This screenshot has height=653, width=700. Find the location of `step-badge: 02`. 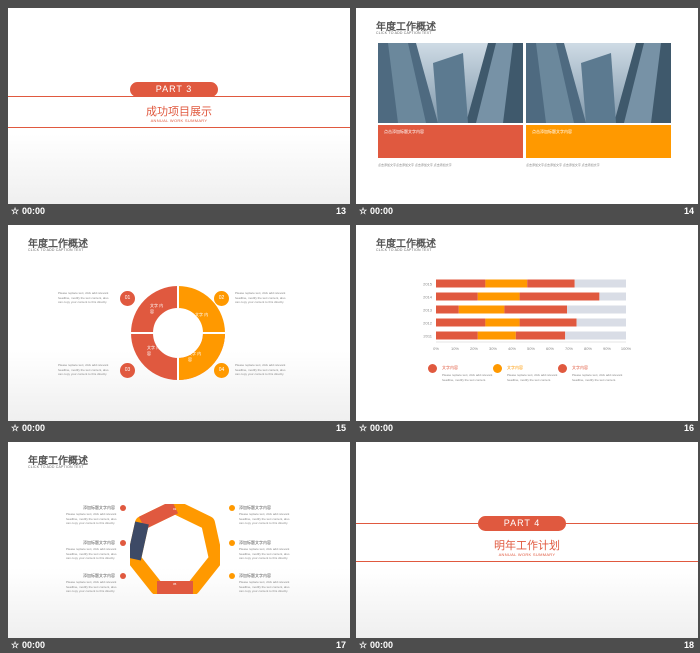

step-badge: 02 is located at coordinates (221, 298).